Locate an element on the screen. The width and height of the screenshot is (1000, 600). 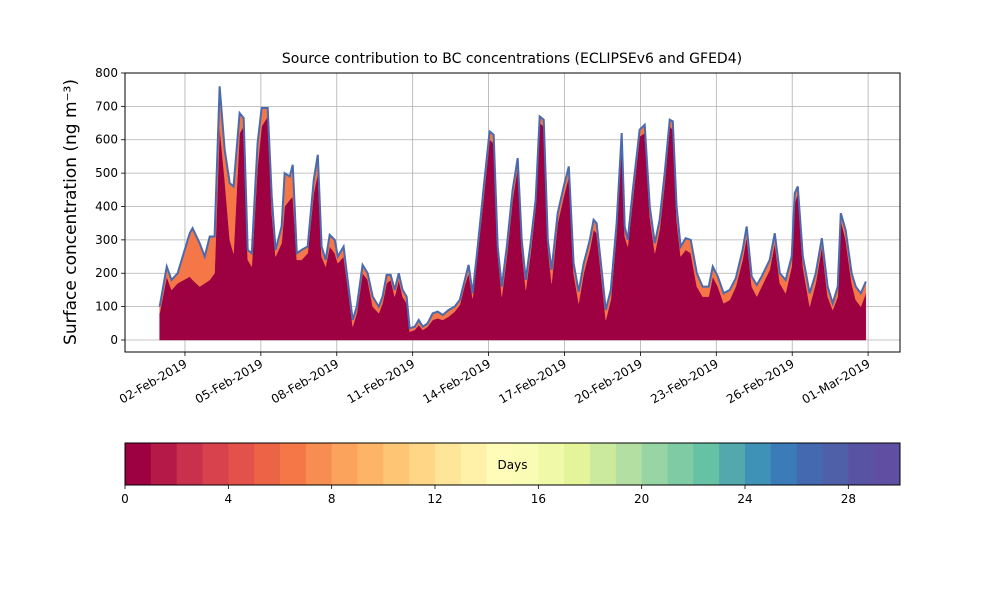
colorbar-label: Days is located at coordinates (513, 465).